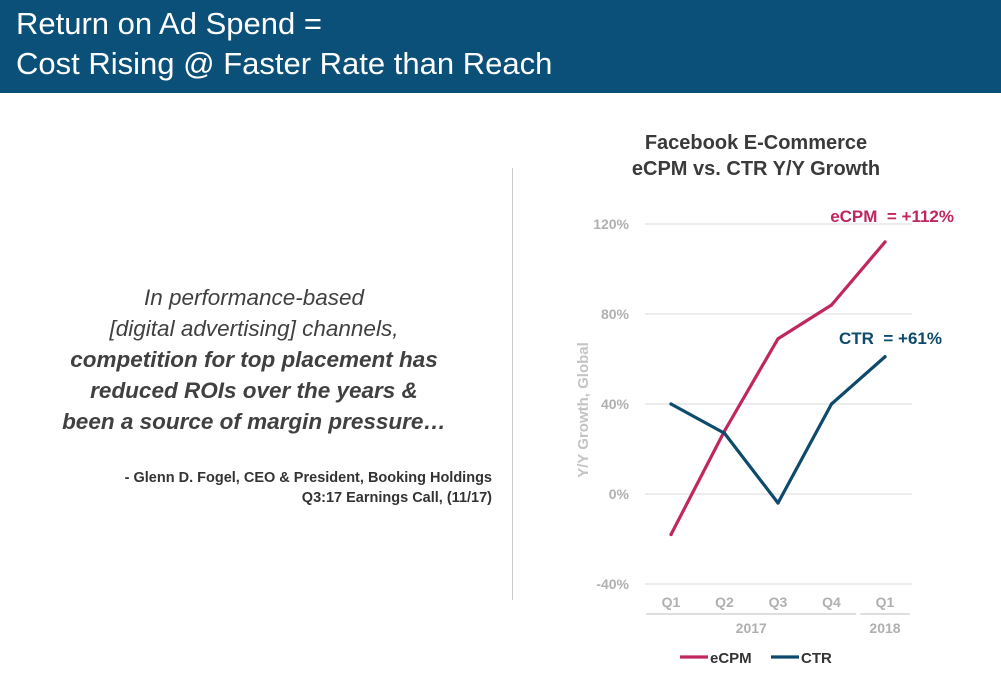 The height and width of the screenshot is (679, 1001). I want to click on x-tick-label: Q2, so click(724, 602).